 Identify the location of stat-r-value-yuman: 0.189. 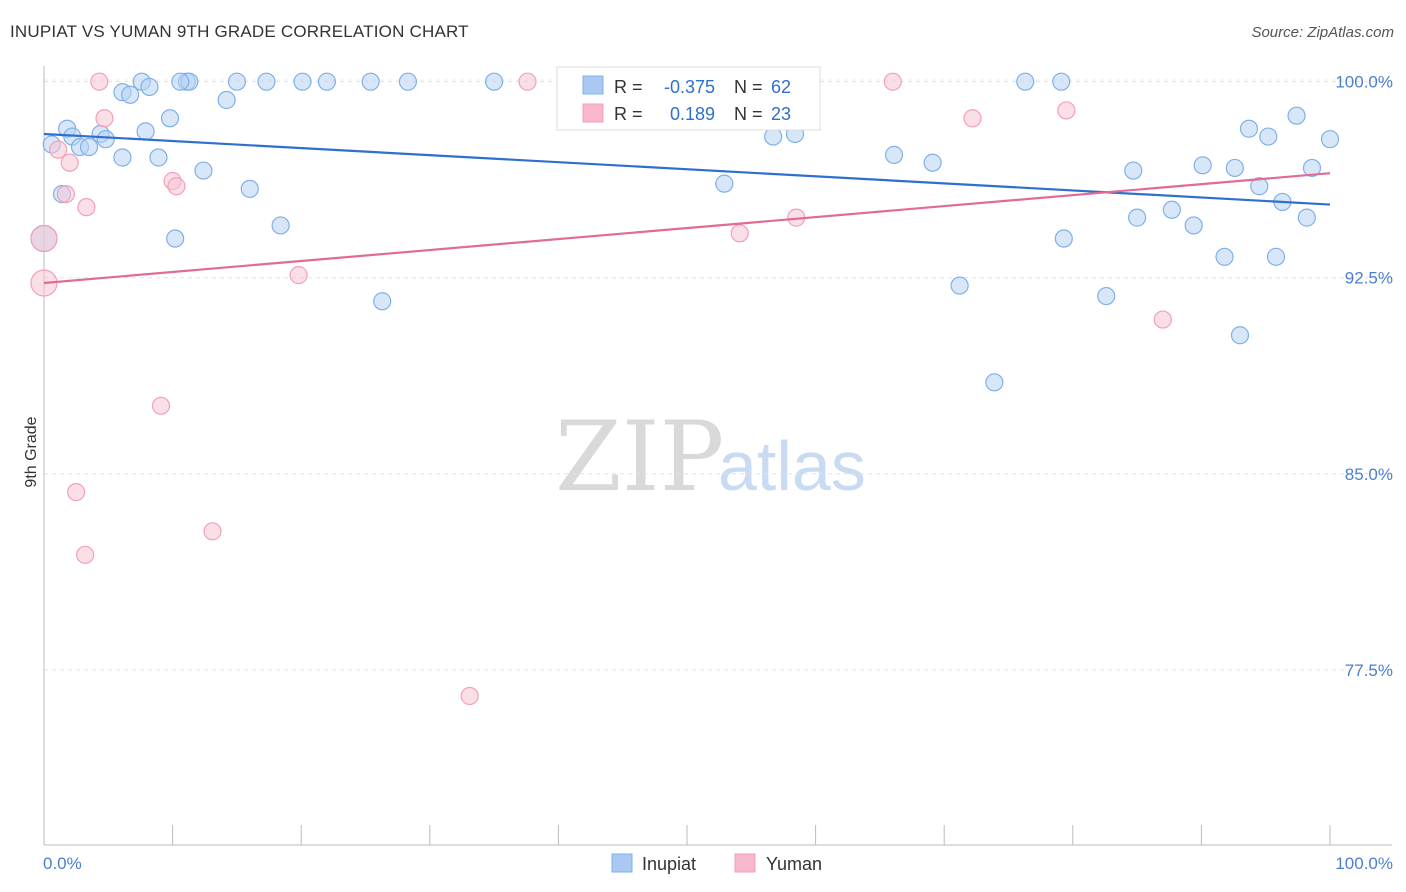
(692, 114).